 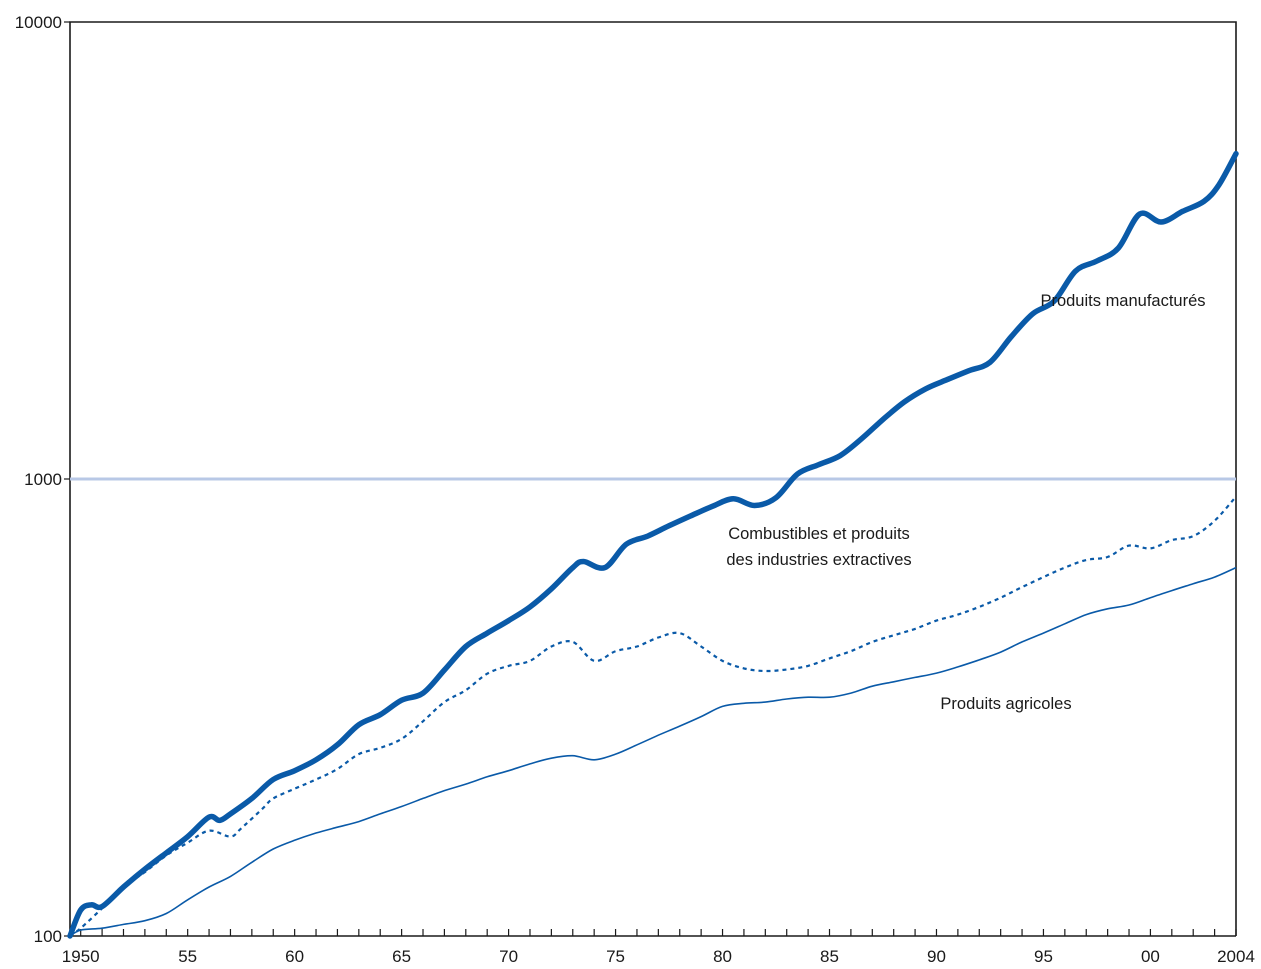 What do you see at coordinates (615, 956) in the screenshot?
I see `x-tick-label: 75` at bounding box center [615, 956].